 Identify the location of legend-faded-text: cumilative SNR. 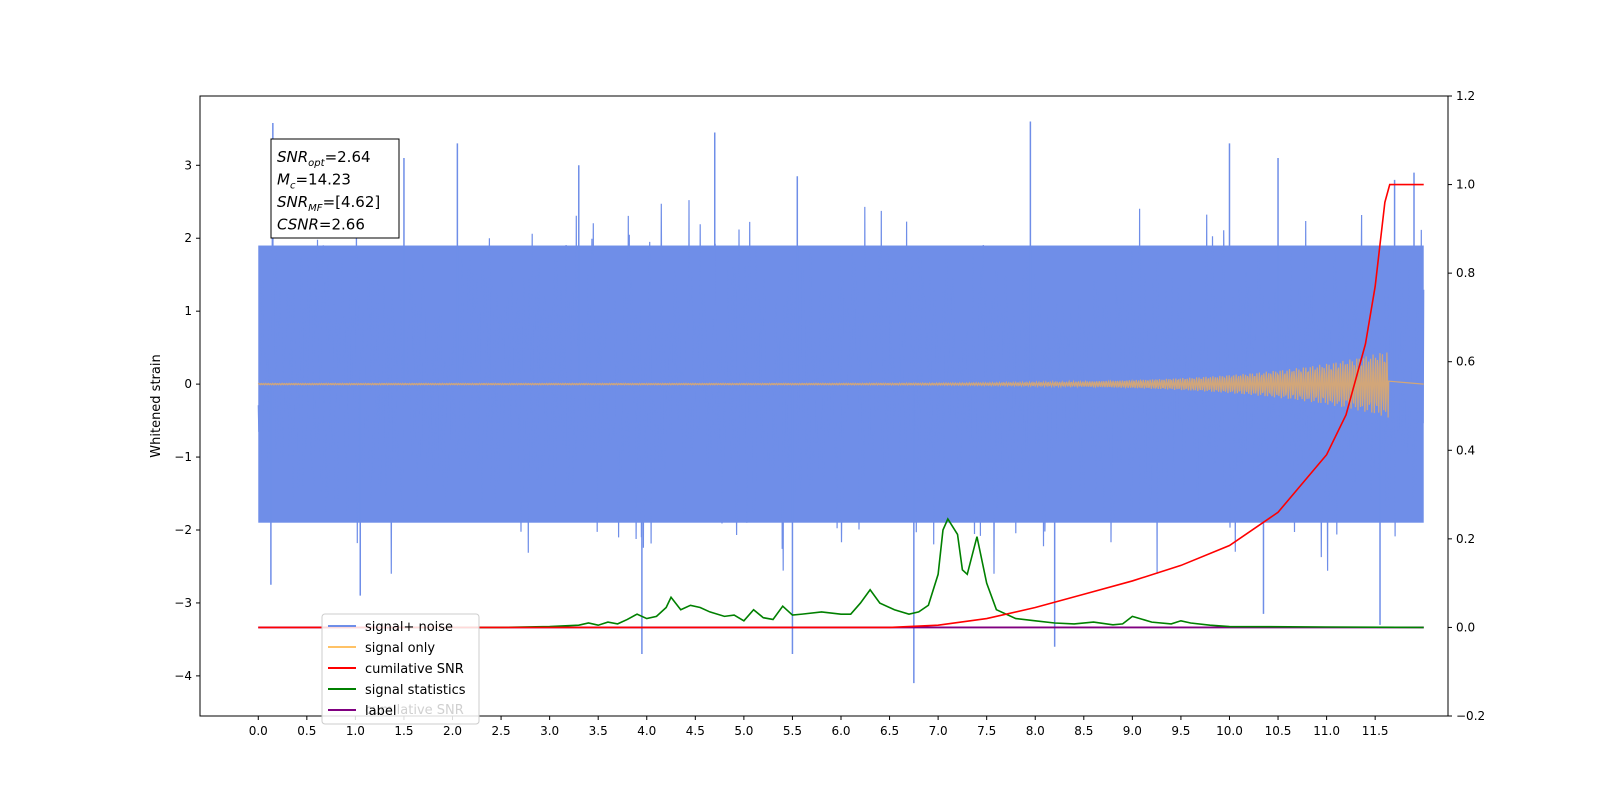
(414, 710).